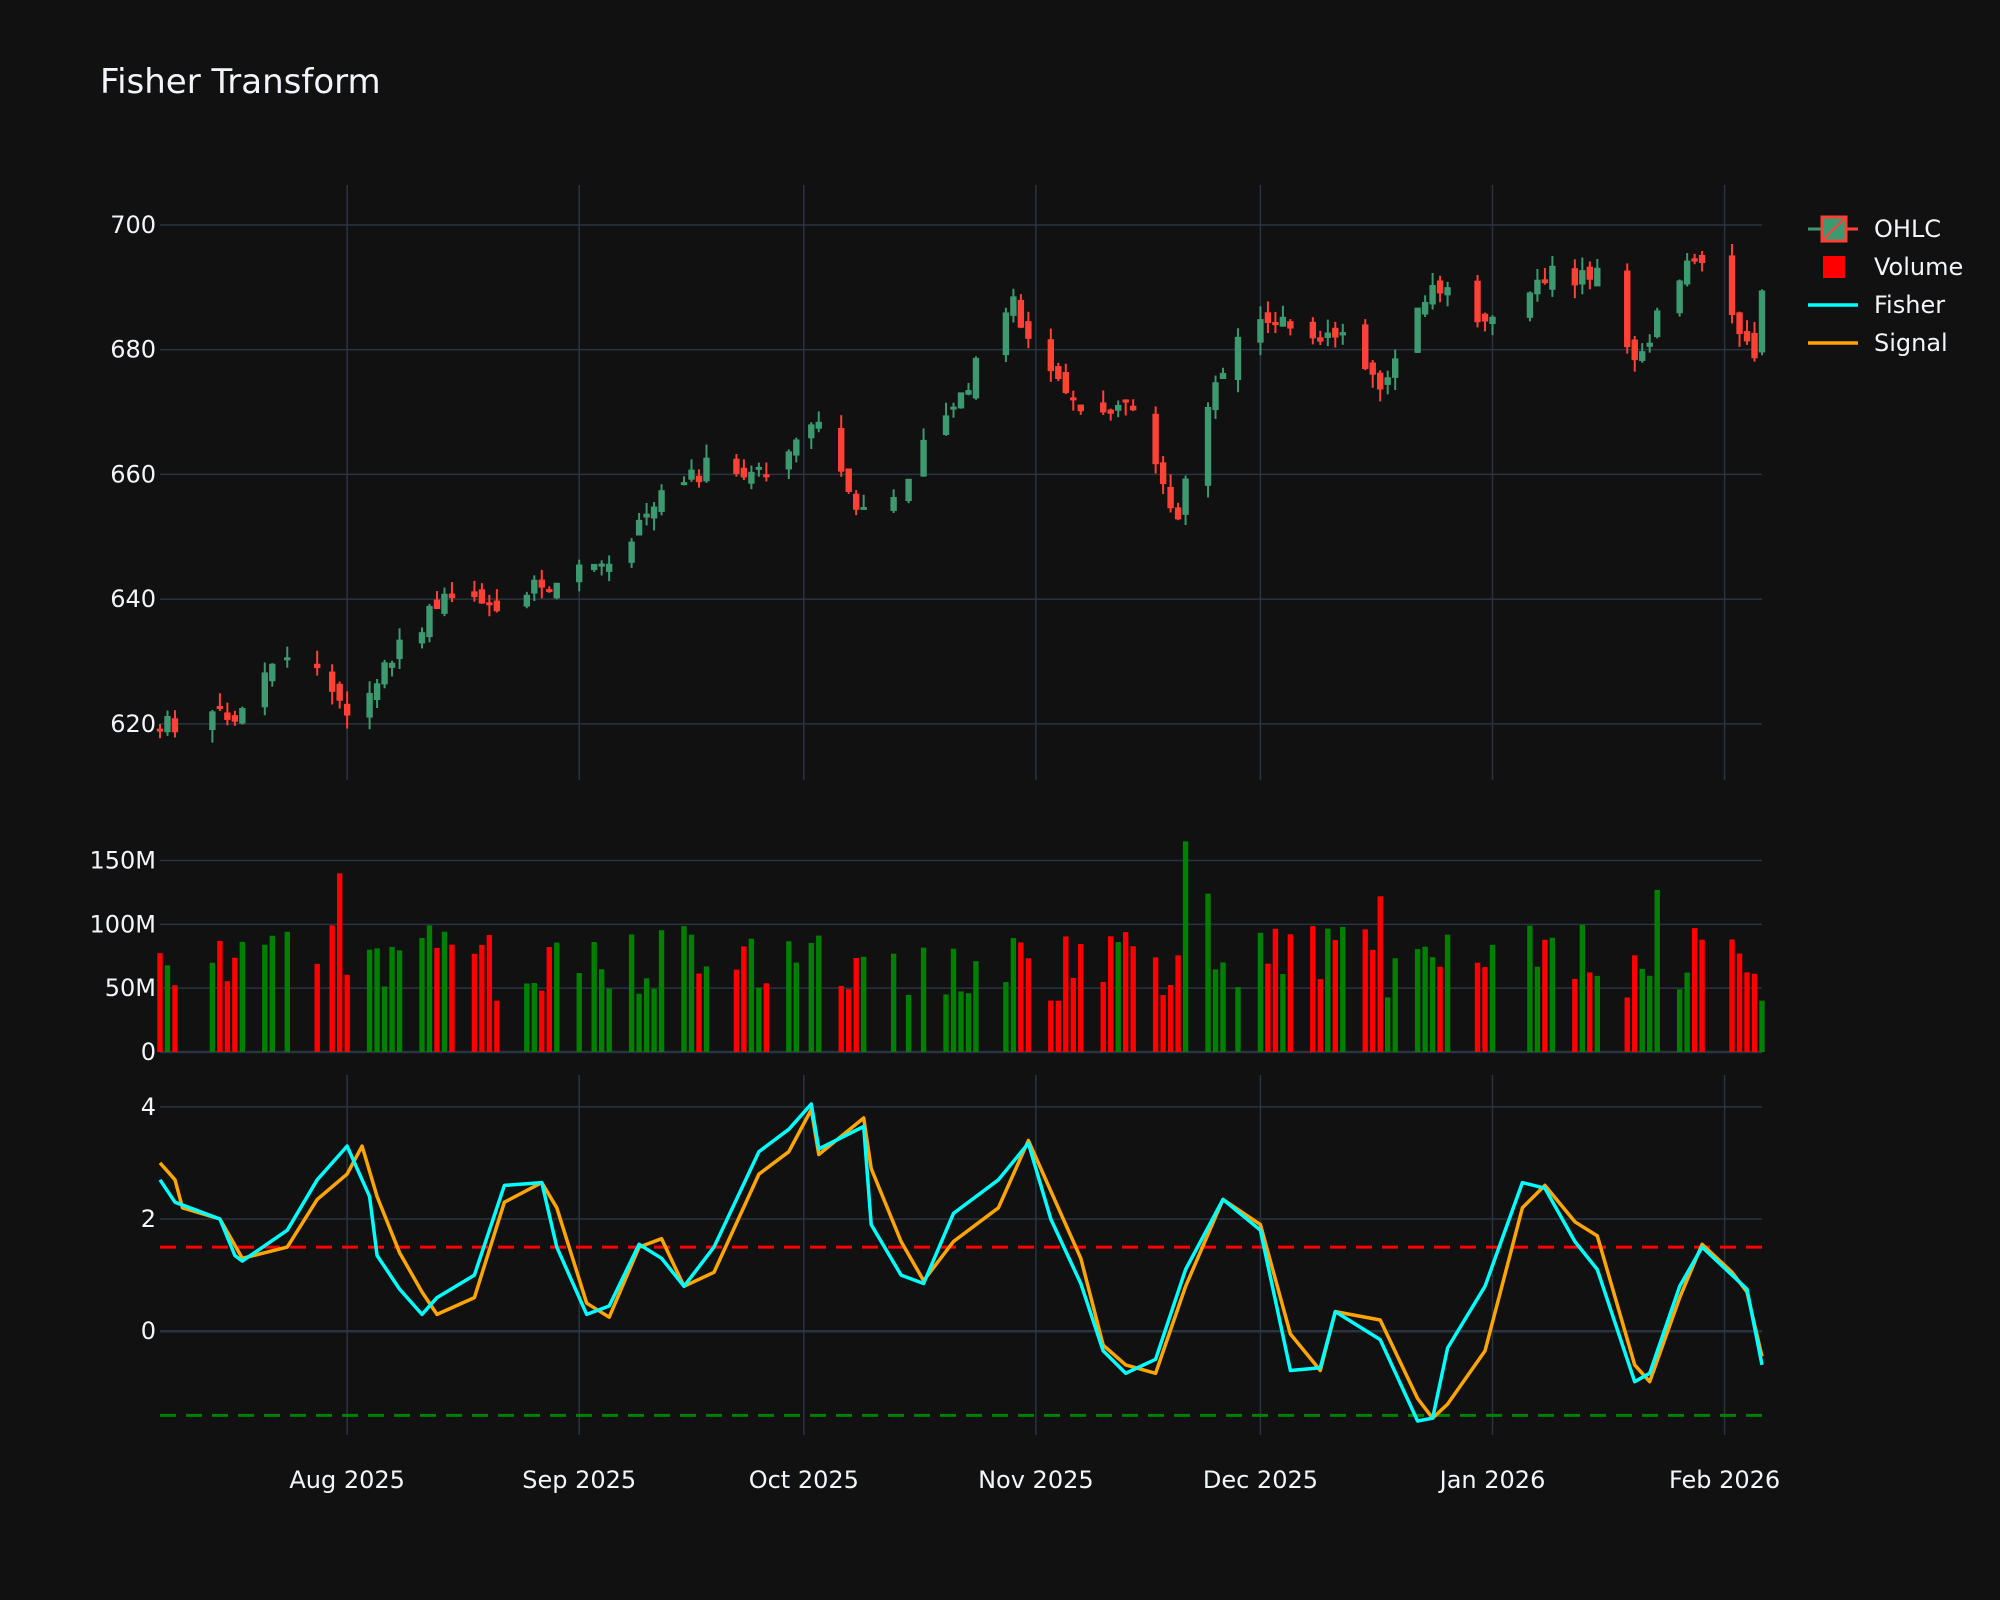 The height and width of the screenshot is (1600, 2000). What do you see at coordinates (1724, 1480) in the screenshot?
I see `x-tick-label: Feb 2026` at bounding box center [1724, 1480].